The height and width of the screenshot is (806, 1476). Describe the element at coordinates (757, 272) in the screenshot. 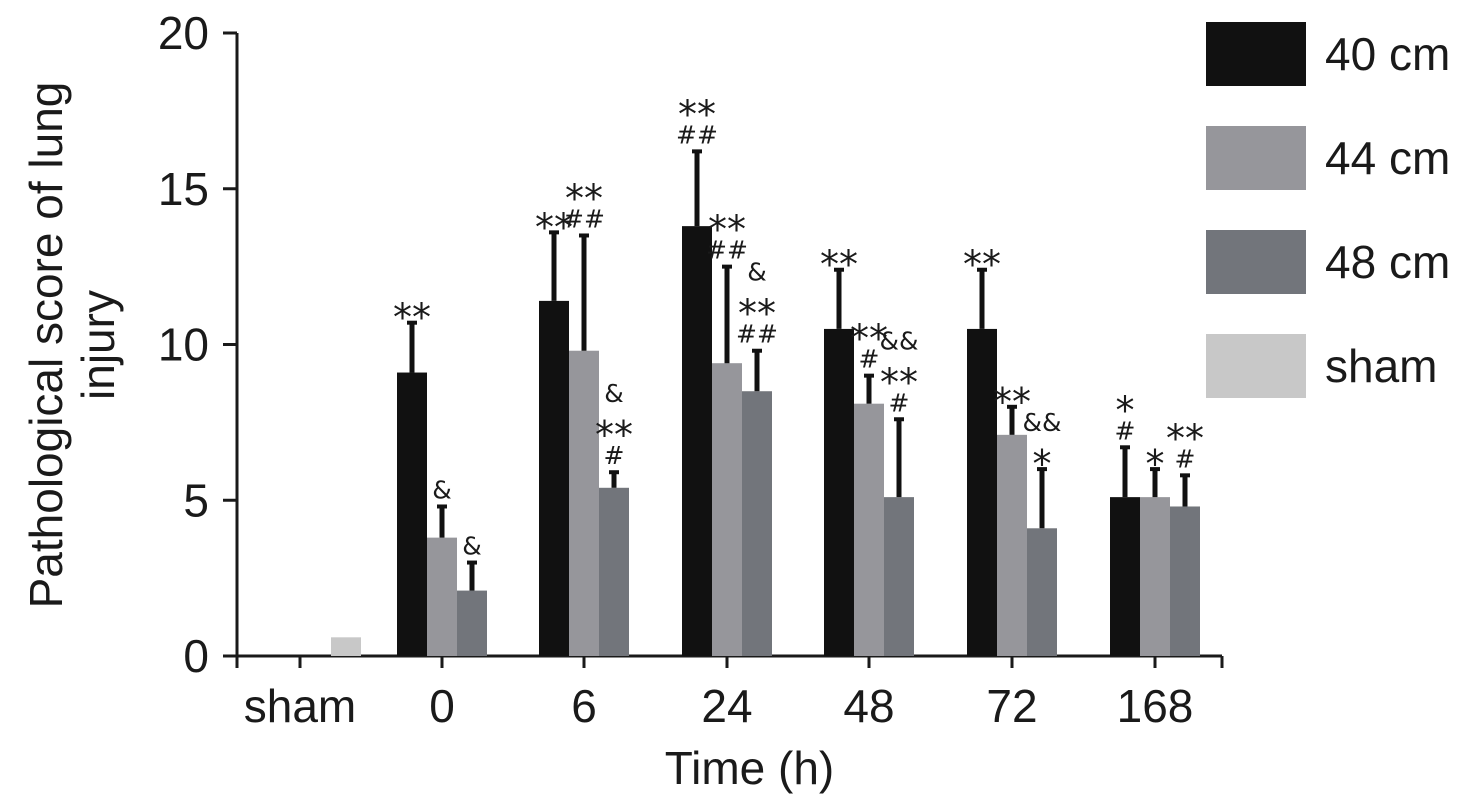

I see `annotation-48-cm-24-0: &` at that location.